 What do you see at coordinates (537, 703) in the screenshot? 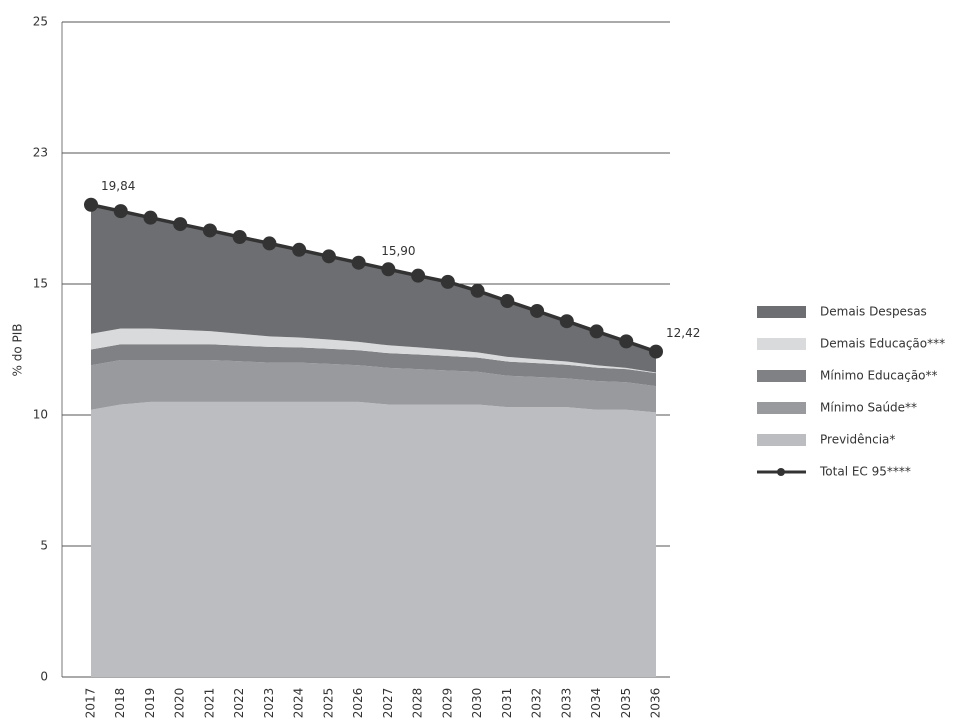
I see `x-tick-label: 2032` at bounding box center [537, 703].